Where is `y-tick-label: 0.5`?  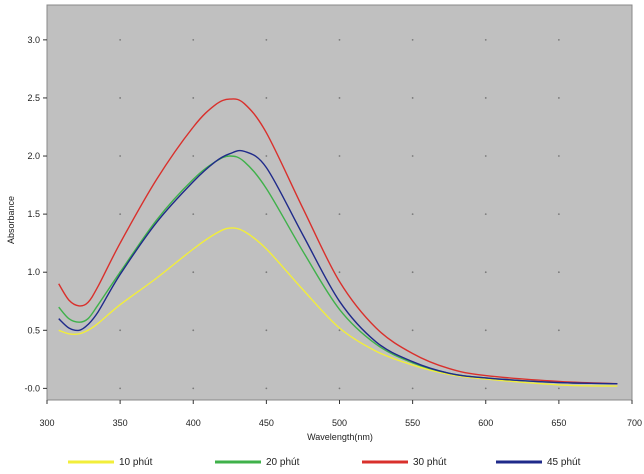 y-tick-label: 0.5 is located at coordinates (33, 330).